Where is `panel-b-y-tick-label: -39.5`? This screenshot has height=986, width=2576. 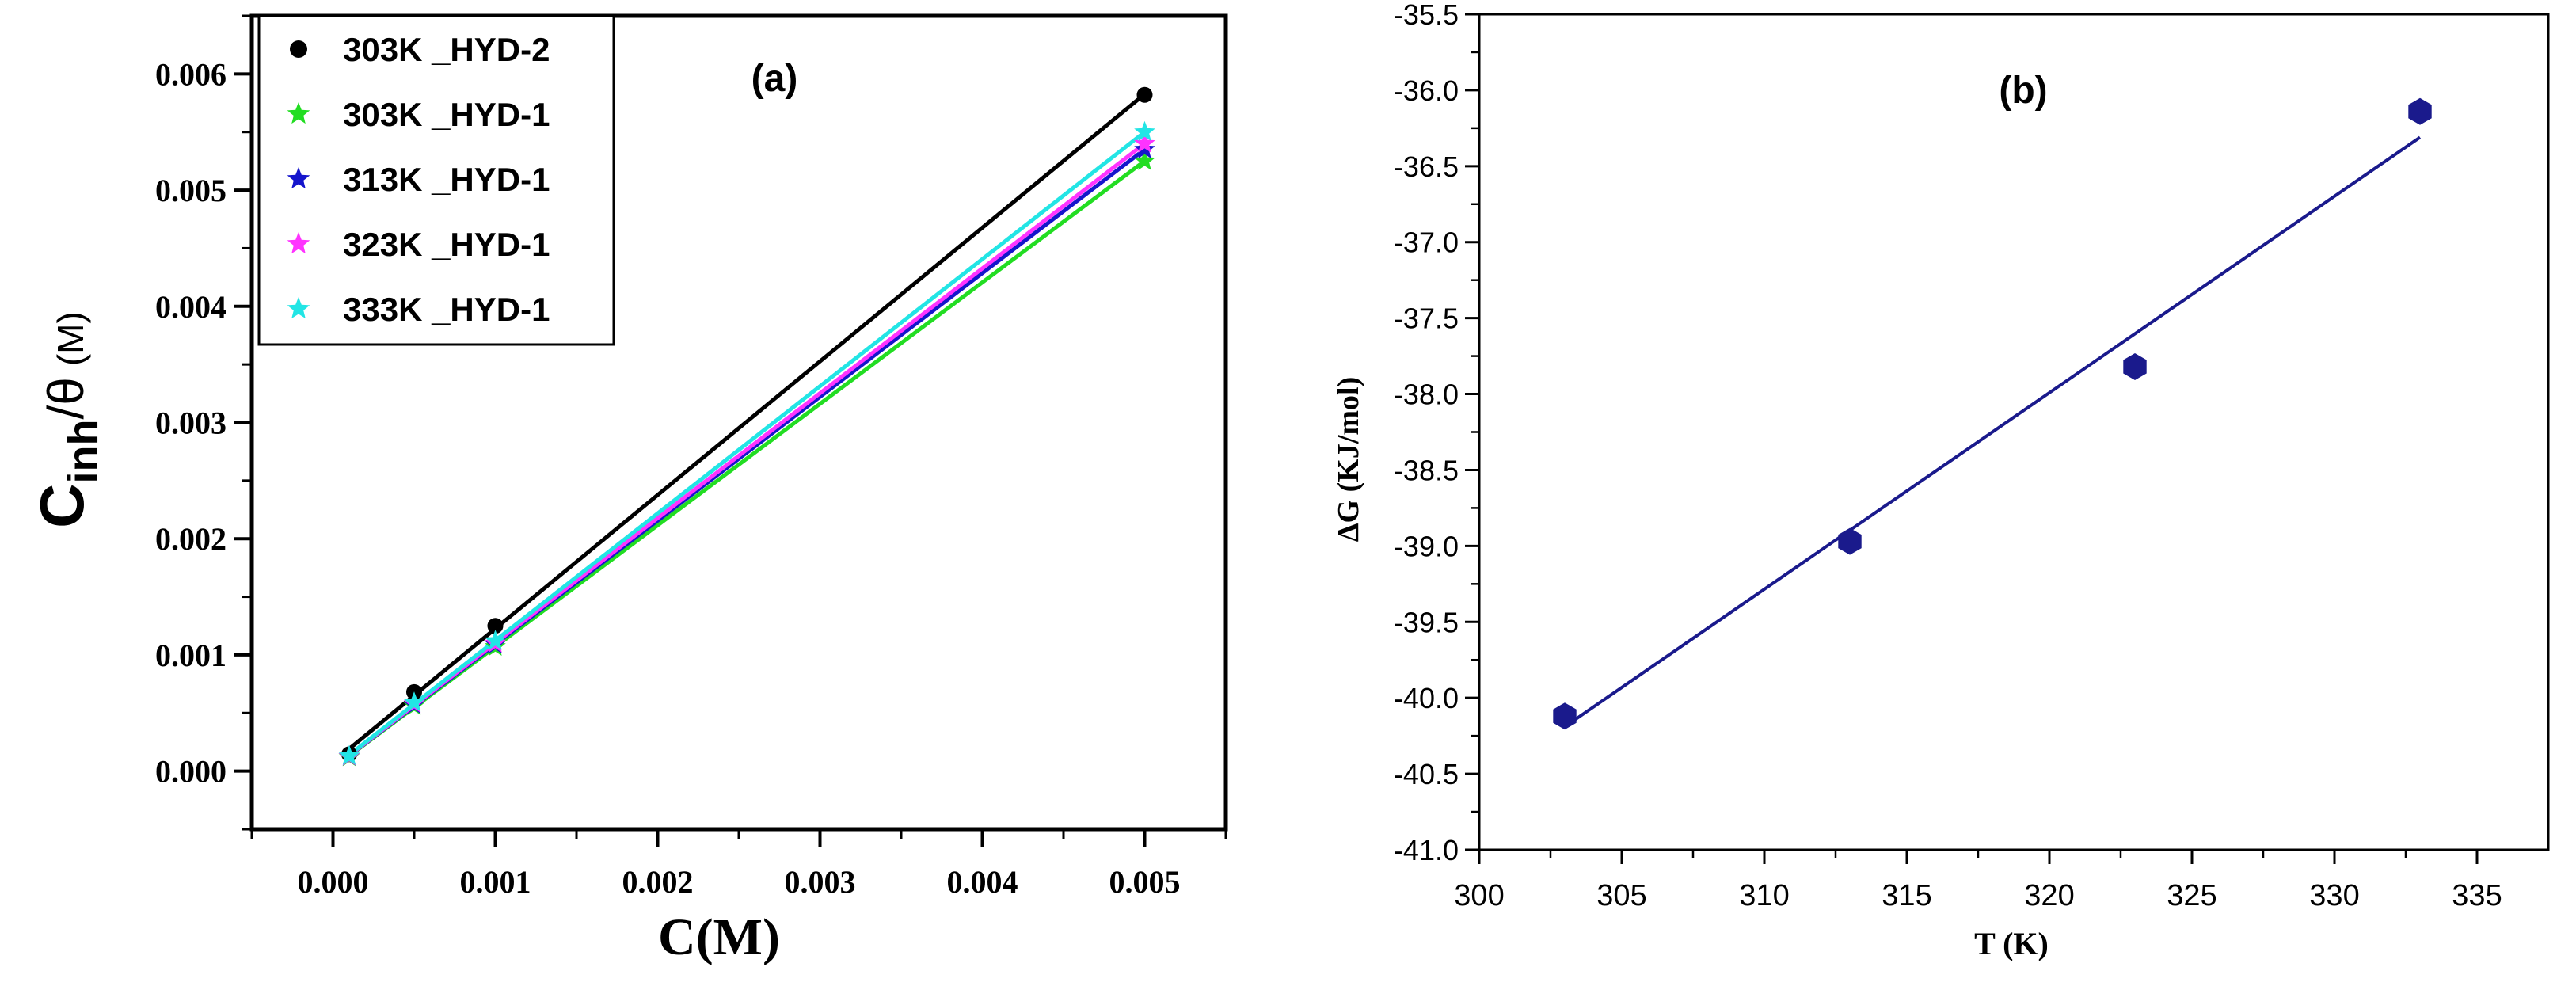
panel-b-y-tick-label: -39.5 is located at coordinates (1426, 622).